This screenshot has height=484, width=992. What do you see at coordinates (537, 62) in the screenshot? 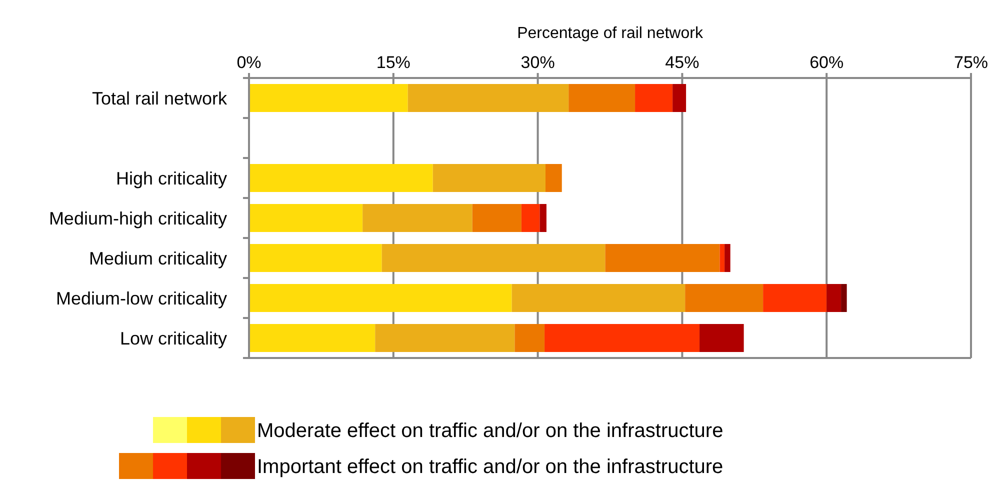
I see `x-tick-label: 30%` at bounding box center [537, 62].